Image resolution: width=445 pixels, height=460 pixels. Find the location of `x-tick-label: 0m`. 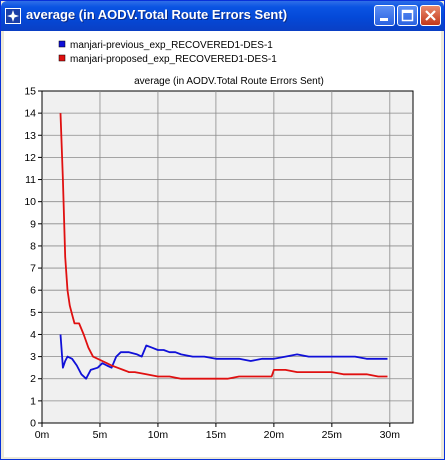

x-tick-label: 0m is located at coordinates (42, 435).